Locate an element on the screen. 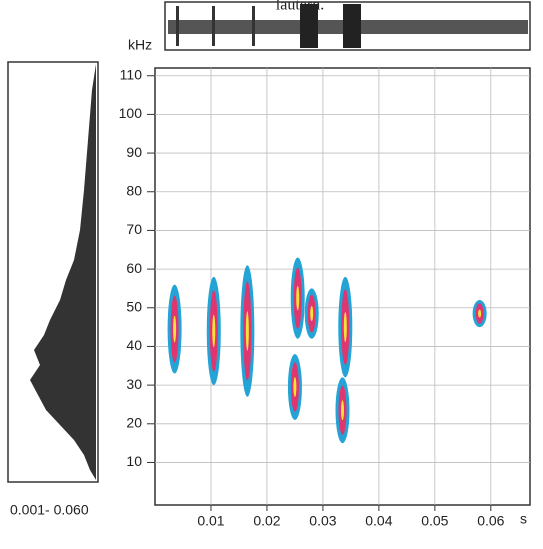  waveform-frame is located at coordinates (347, 26).